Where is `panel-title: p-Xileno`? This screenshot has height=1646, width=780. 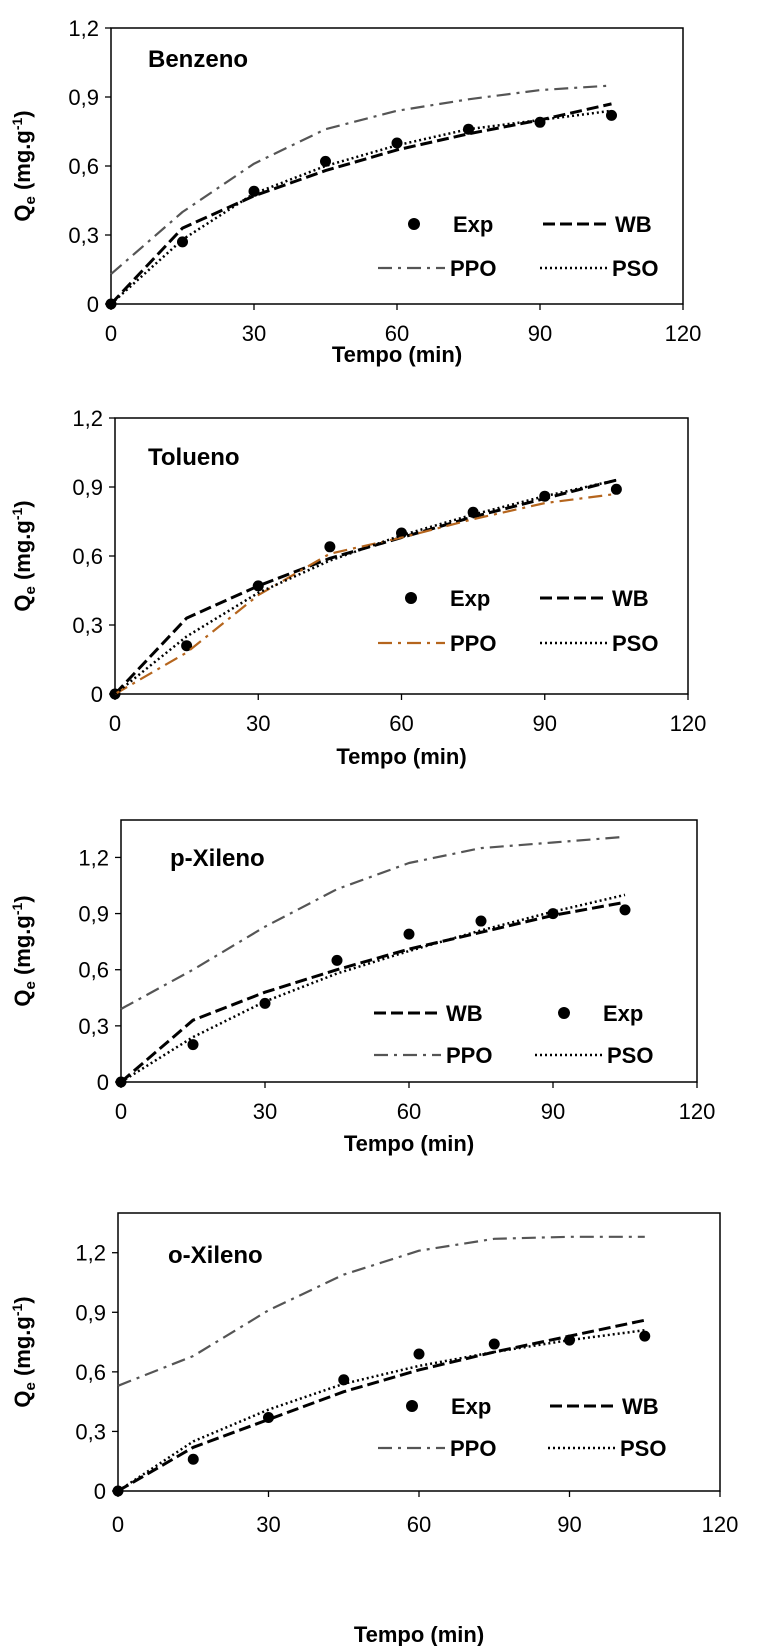
panel-title: p-Xileno is located at coordinates (217, 858).